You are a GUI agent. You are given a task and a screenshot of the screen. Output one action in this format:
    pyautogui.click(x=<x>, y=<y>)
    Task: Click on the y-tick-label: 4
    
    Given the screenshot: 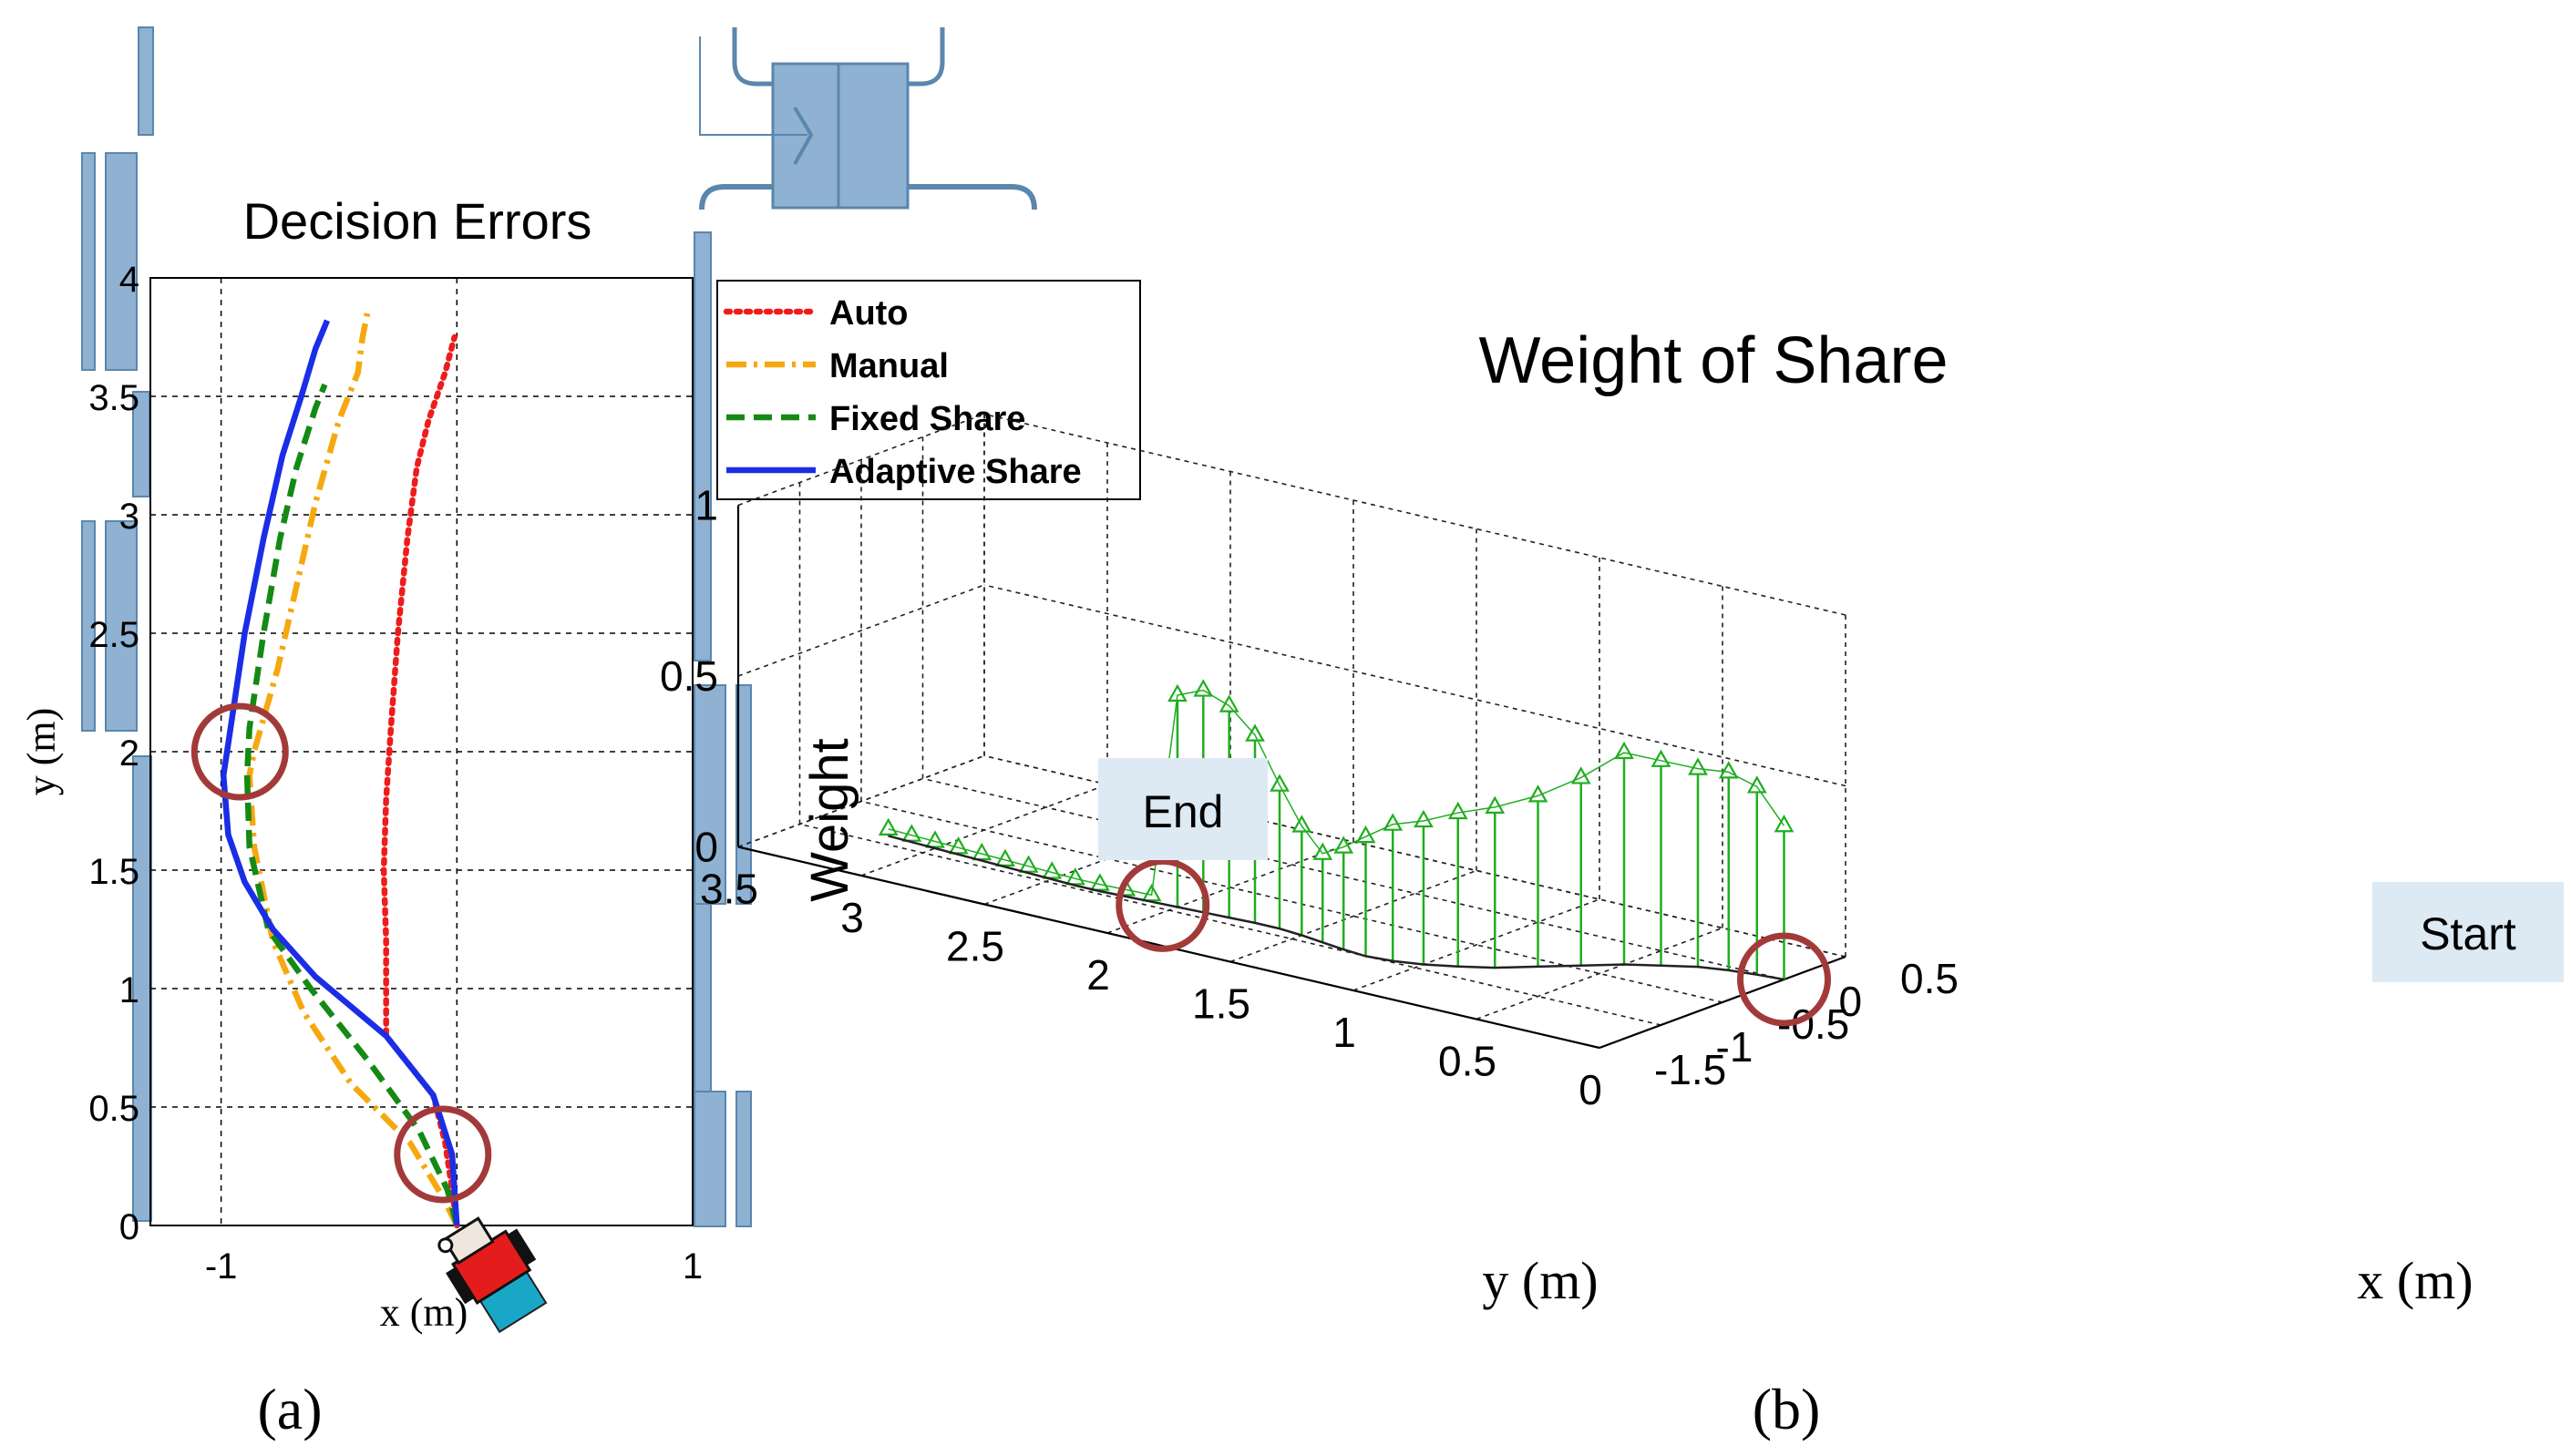 What is the action you would take?
    pyautogui.click(x=129, y=280)
    